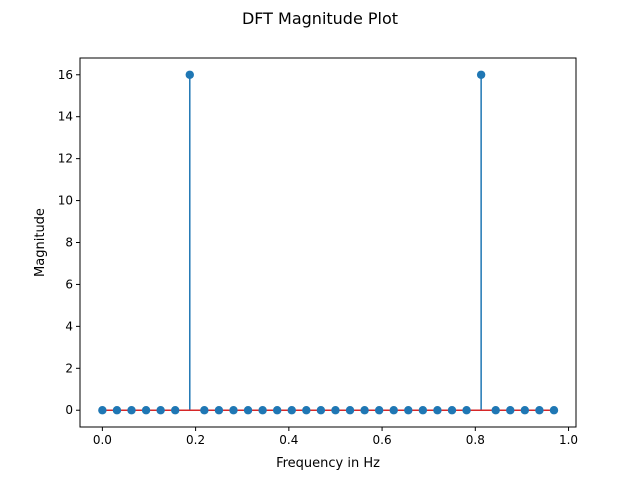 This screenshot has height=480, width=640. I want to click on x-tick-label: 0.4, so click(288, 440).